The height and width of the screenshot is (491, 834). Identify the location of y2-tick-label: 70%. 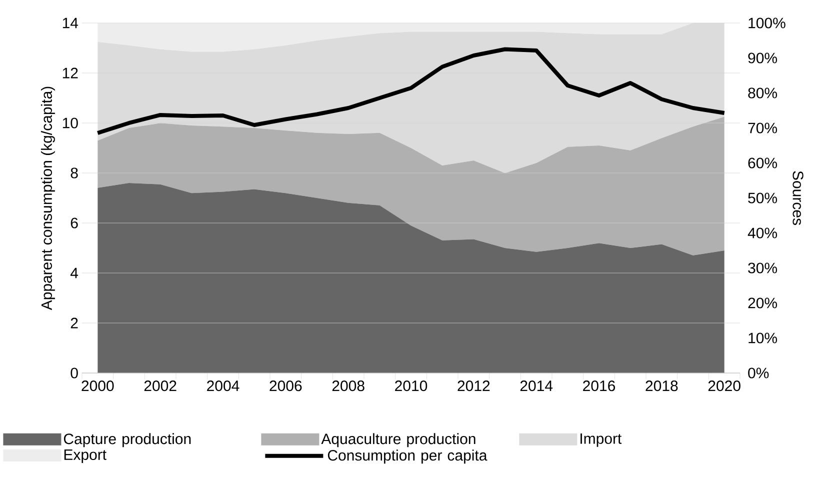
(763, 128).